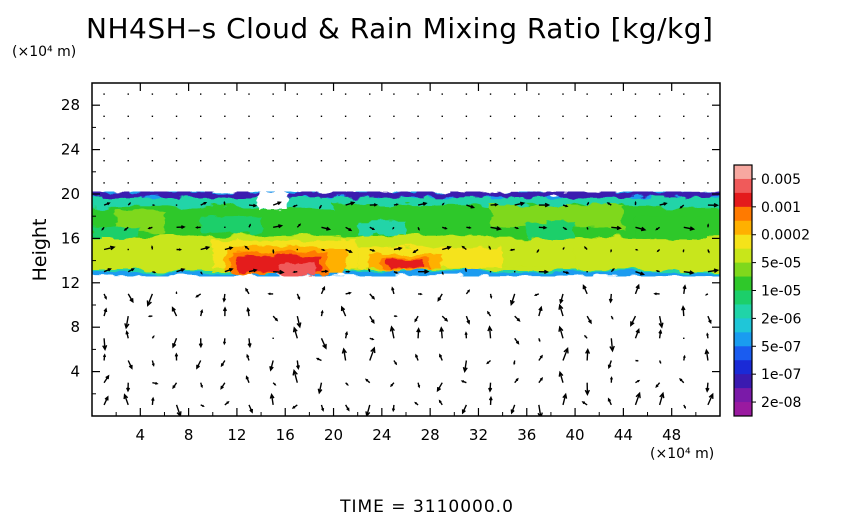 Image resolution: width=854 pixels, height=519 pixels. I want to click on x-tick-label: 20, so click(333, 435).